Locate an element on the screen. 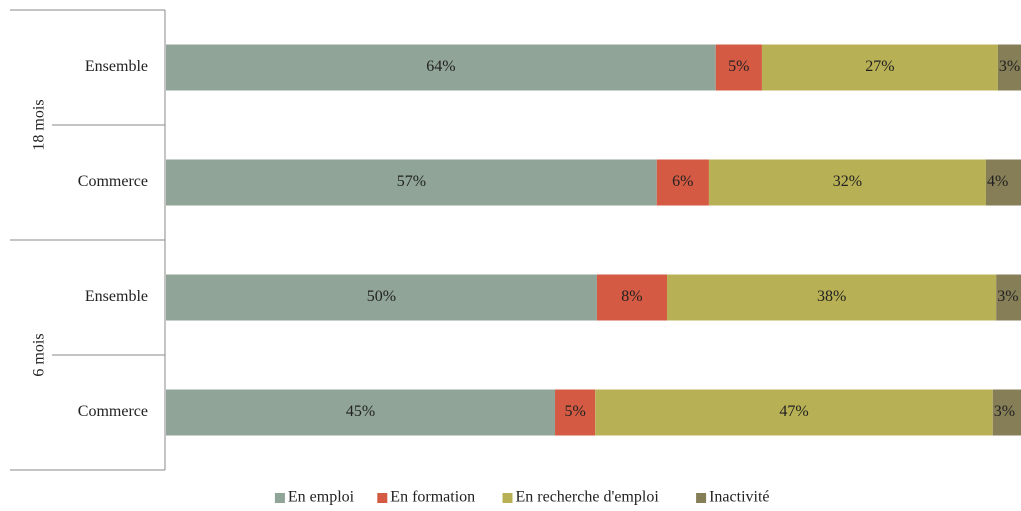  legend-label: En formation is located at coordinates (432, 497).